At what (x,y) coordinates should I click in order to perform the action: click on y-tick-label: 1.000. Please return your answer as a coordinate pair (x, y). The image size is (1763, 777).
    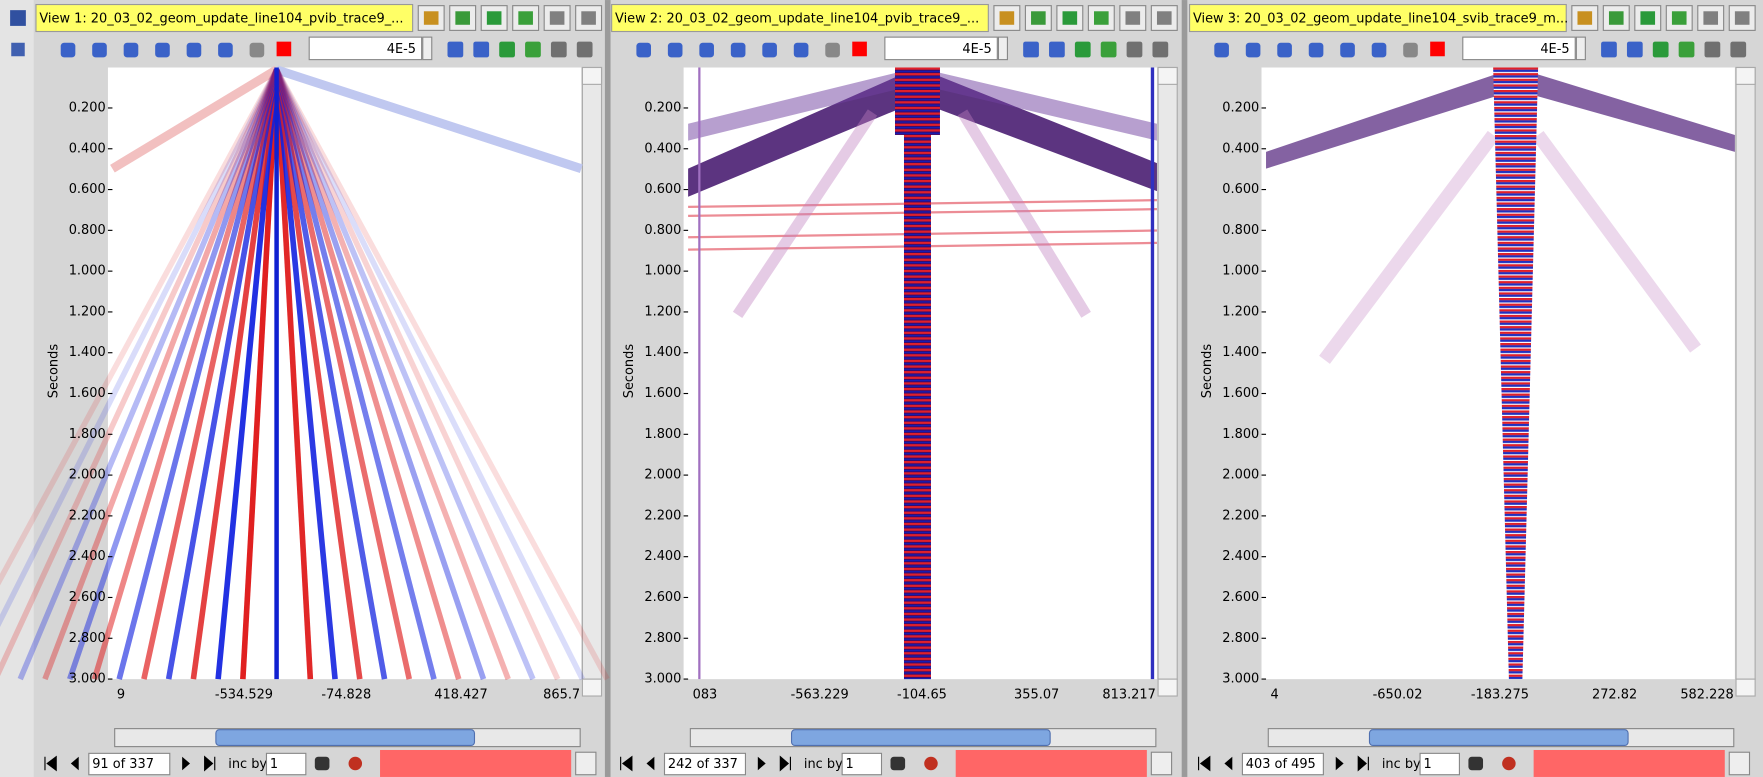
    Looking at the image, I should click on (87, 271).